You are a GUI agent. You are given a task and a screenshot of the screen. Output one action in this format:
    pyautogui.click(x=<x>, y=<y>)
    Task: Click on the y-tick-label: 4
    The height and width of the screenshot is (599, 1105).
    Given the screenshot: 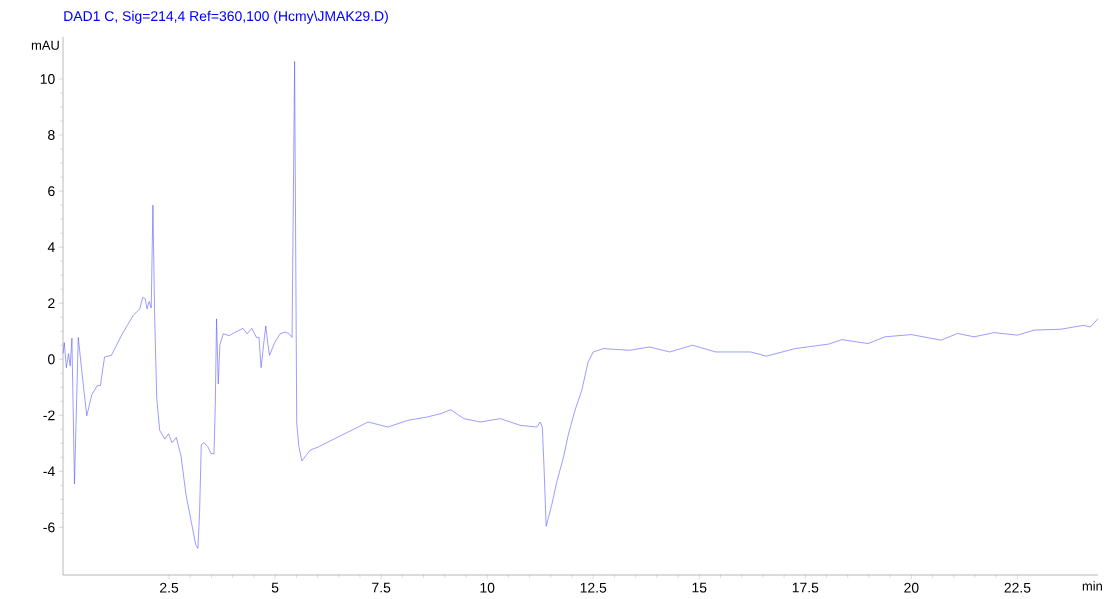 What is the action you would take?
    pyautogui.click(x=51, y=247)
    